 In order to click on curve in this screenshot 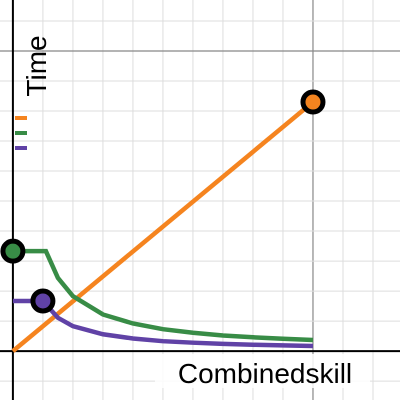, I will do `click(163, 323)`.